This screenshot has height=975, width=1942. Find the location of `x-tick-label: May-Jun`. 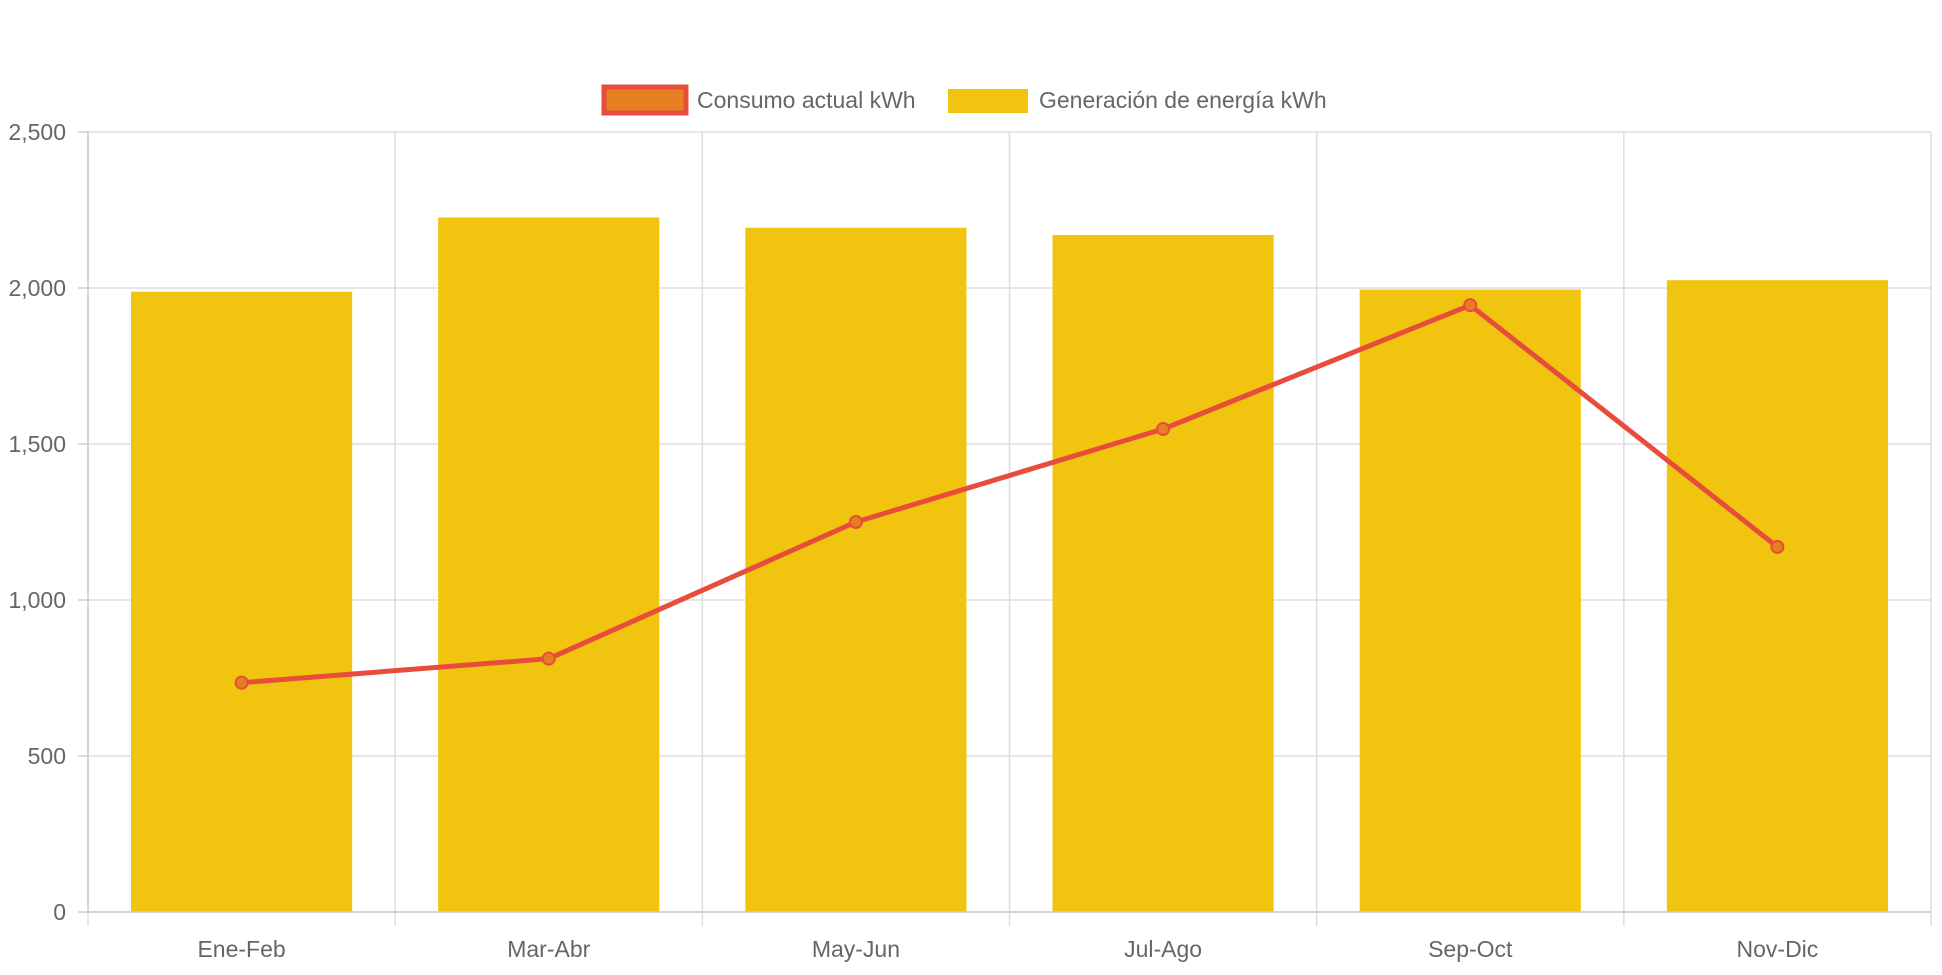

x-tick-label: May-Jun is located at coordinates (856, 949).